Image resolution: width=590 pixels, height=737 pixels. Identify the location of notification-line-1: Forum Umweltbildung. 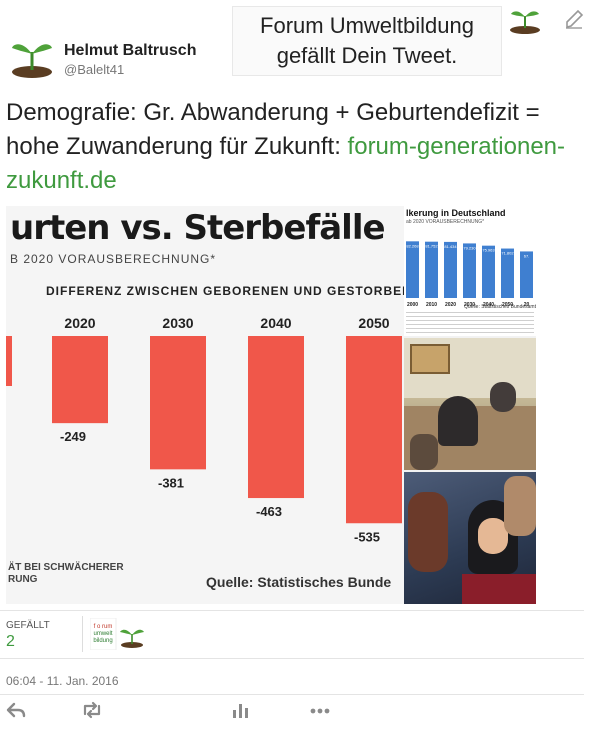
(367, 25).